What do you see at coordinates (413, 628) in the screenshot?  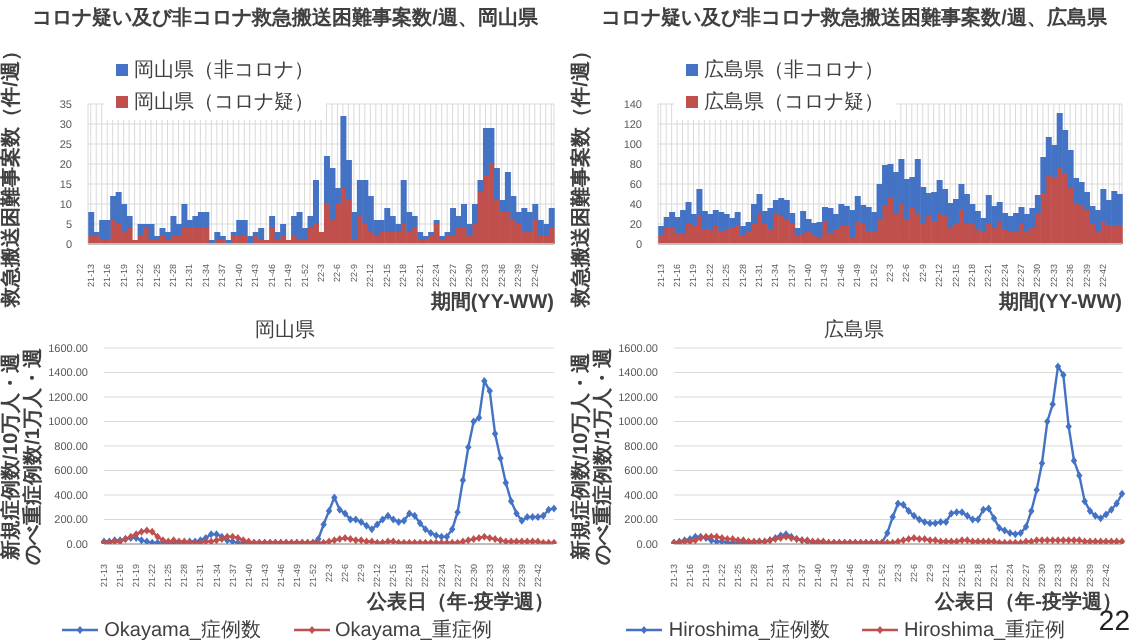 I see `legend-label: Okayama_重症例` at bounding box center [413, 628].